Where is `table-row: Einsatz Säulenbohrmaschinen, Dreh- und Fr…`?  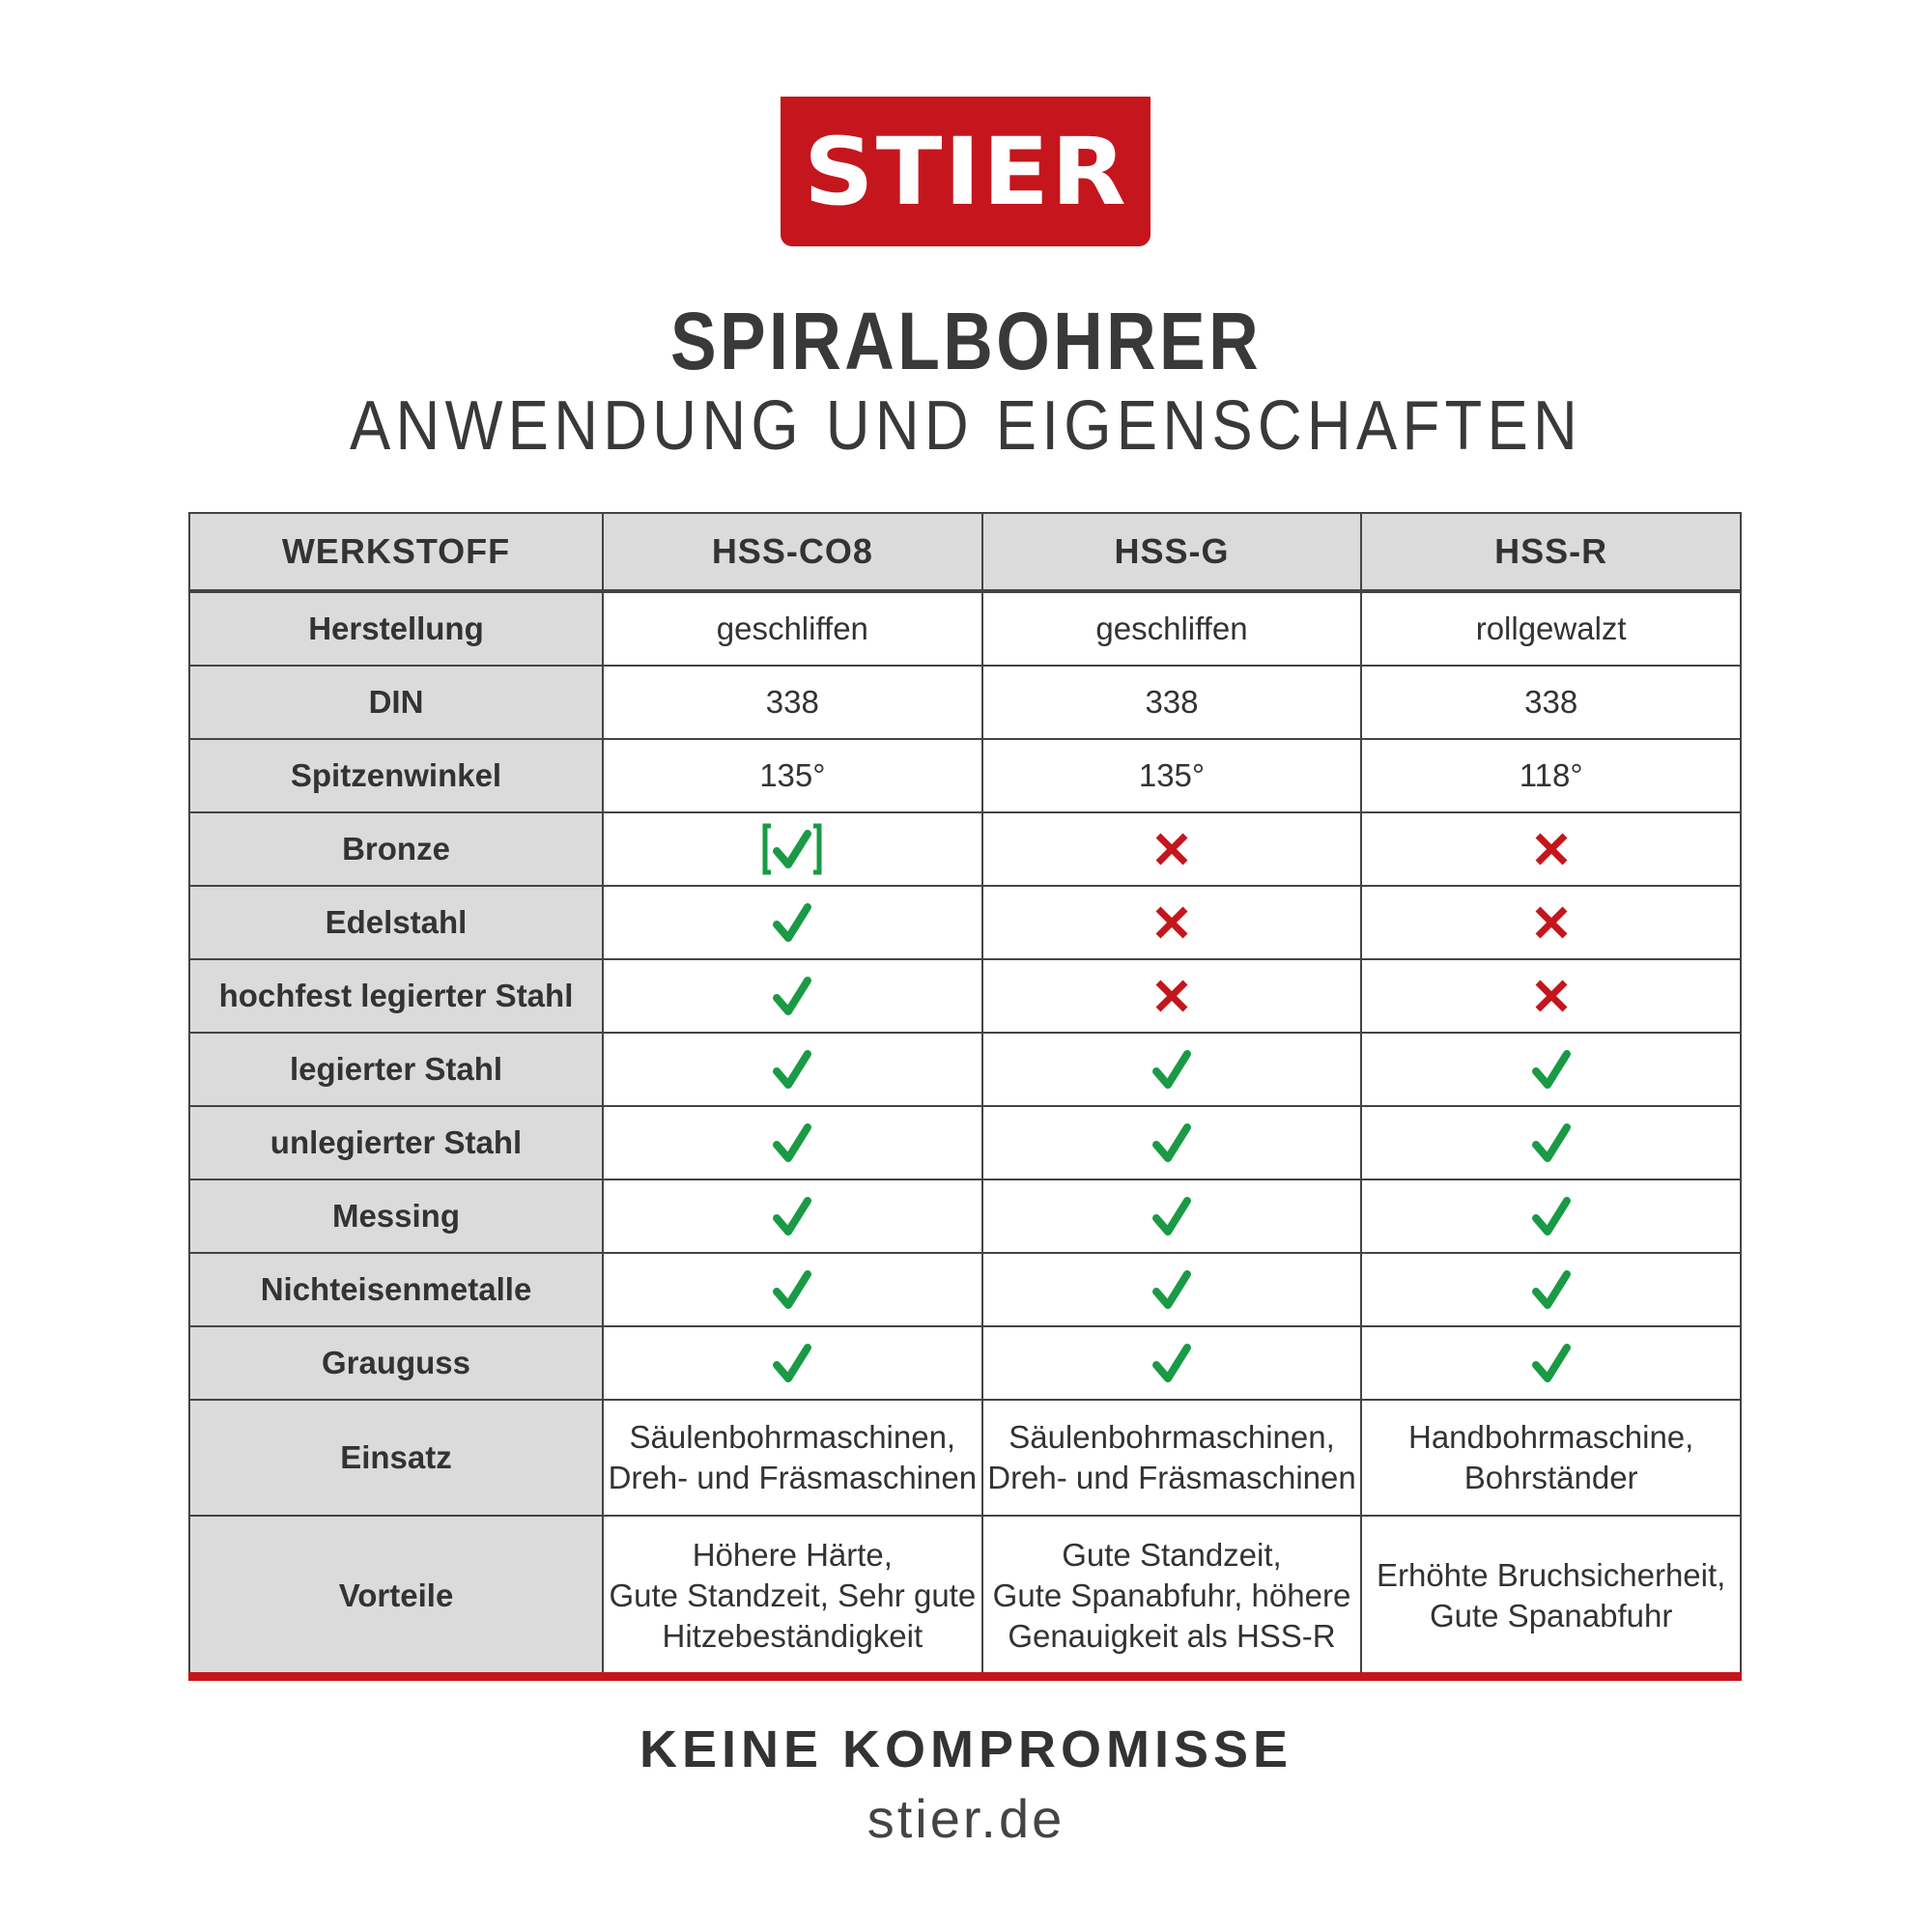 table-row: Einsatz Säulenbohrmaschinen, Dreh- und Fr… is located at coordinates (965, 1458).